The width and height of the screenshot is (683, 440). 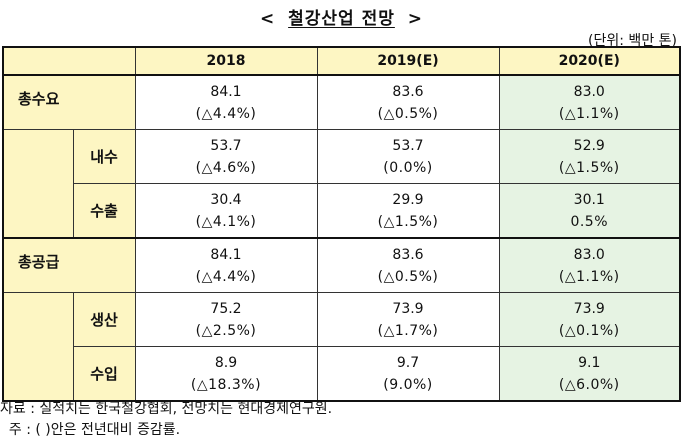 I want to click on table-row: 수출 30.4 (△4.1%) 29.9 (△1.5%) 30.1 0.5%, so click(x=342, y=211).